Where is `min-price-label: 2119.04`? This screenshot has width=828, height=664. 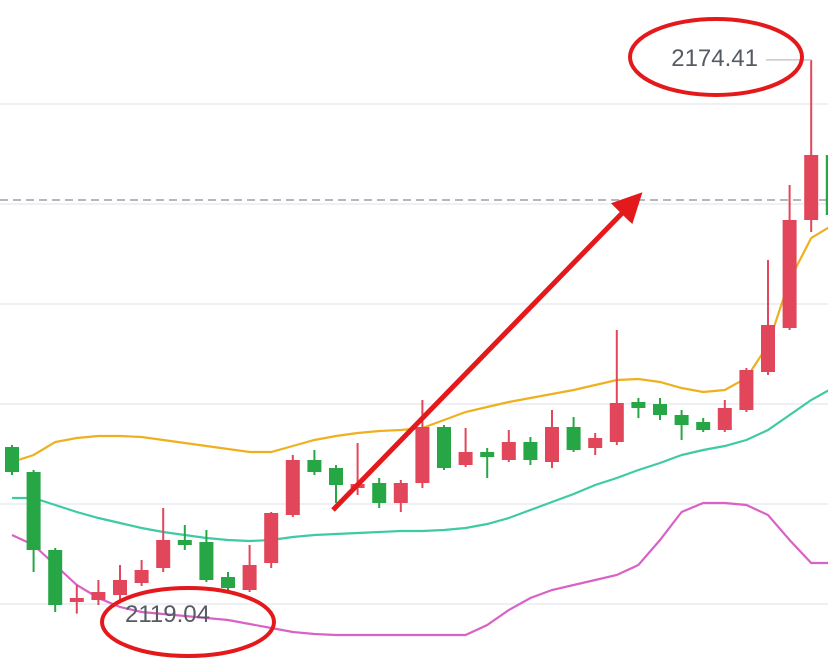 min-price-label: 2119.04 is located at coordinates (167, 614).